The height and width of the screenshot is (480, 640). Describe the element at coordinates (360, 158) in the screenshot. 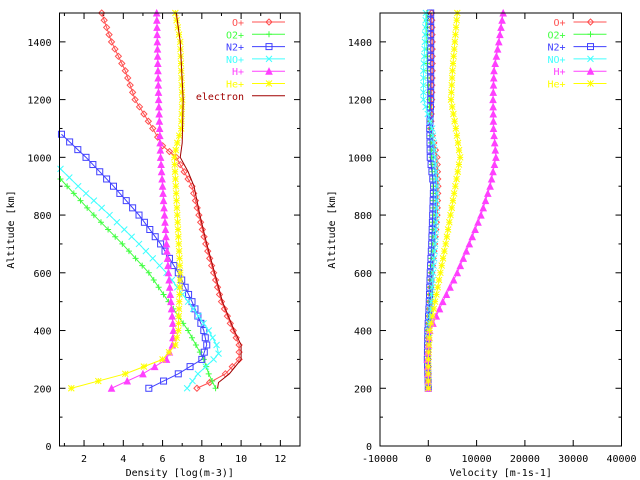

I see `y-tick-label: 1000` at that location.